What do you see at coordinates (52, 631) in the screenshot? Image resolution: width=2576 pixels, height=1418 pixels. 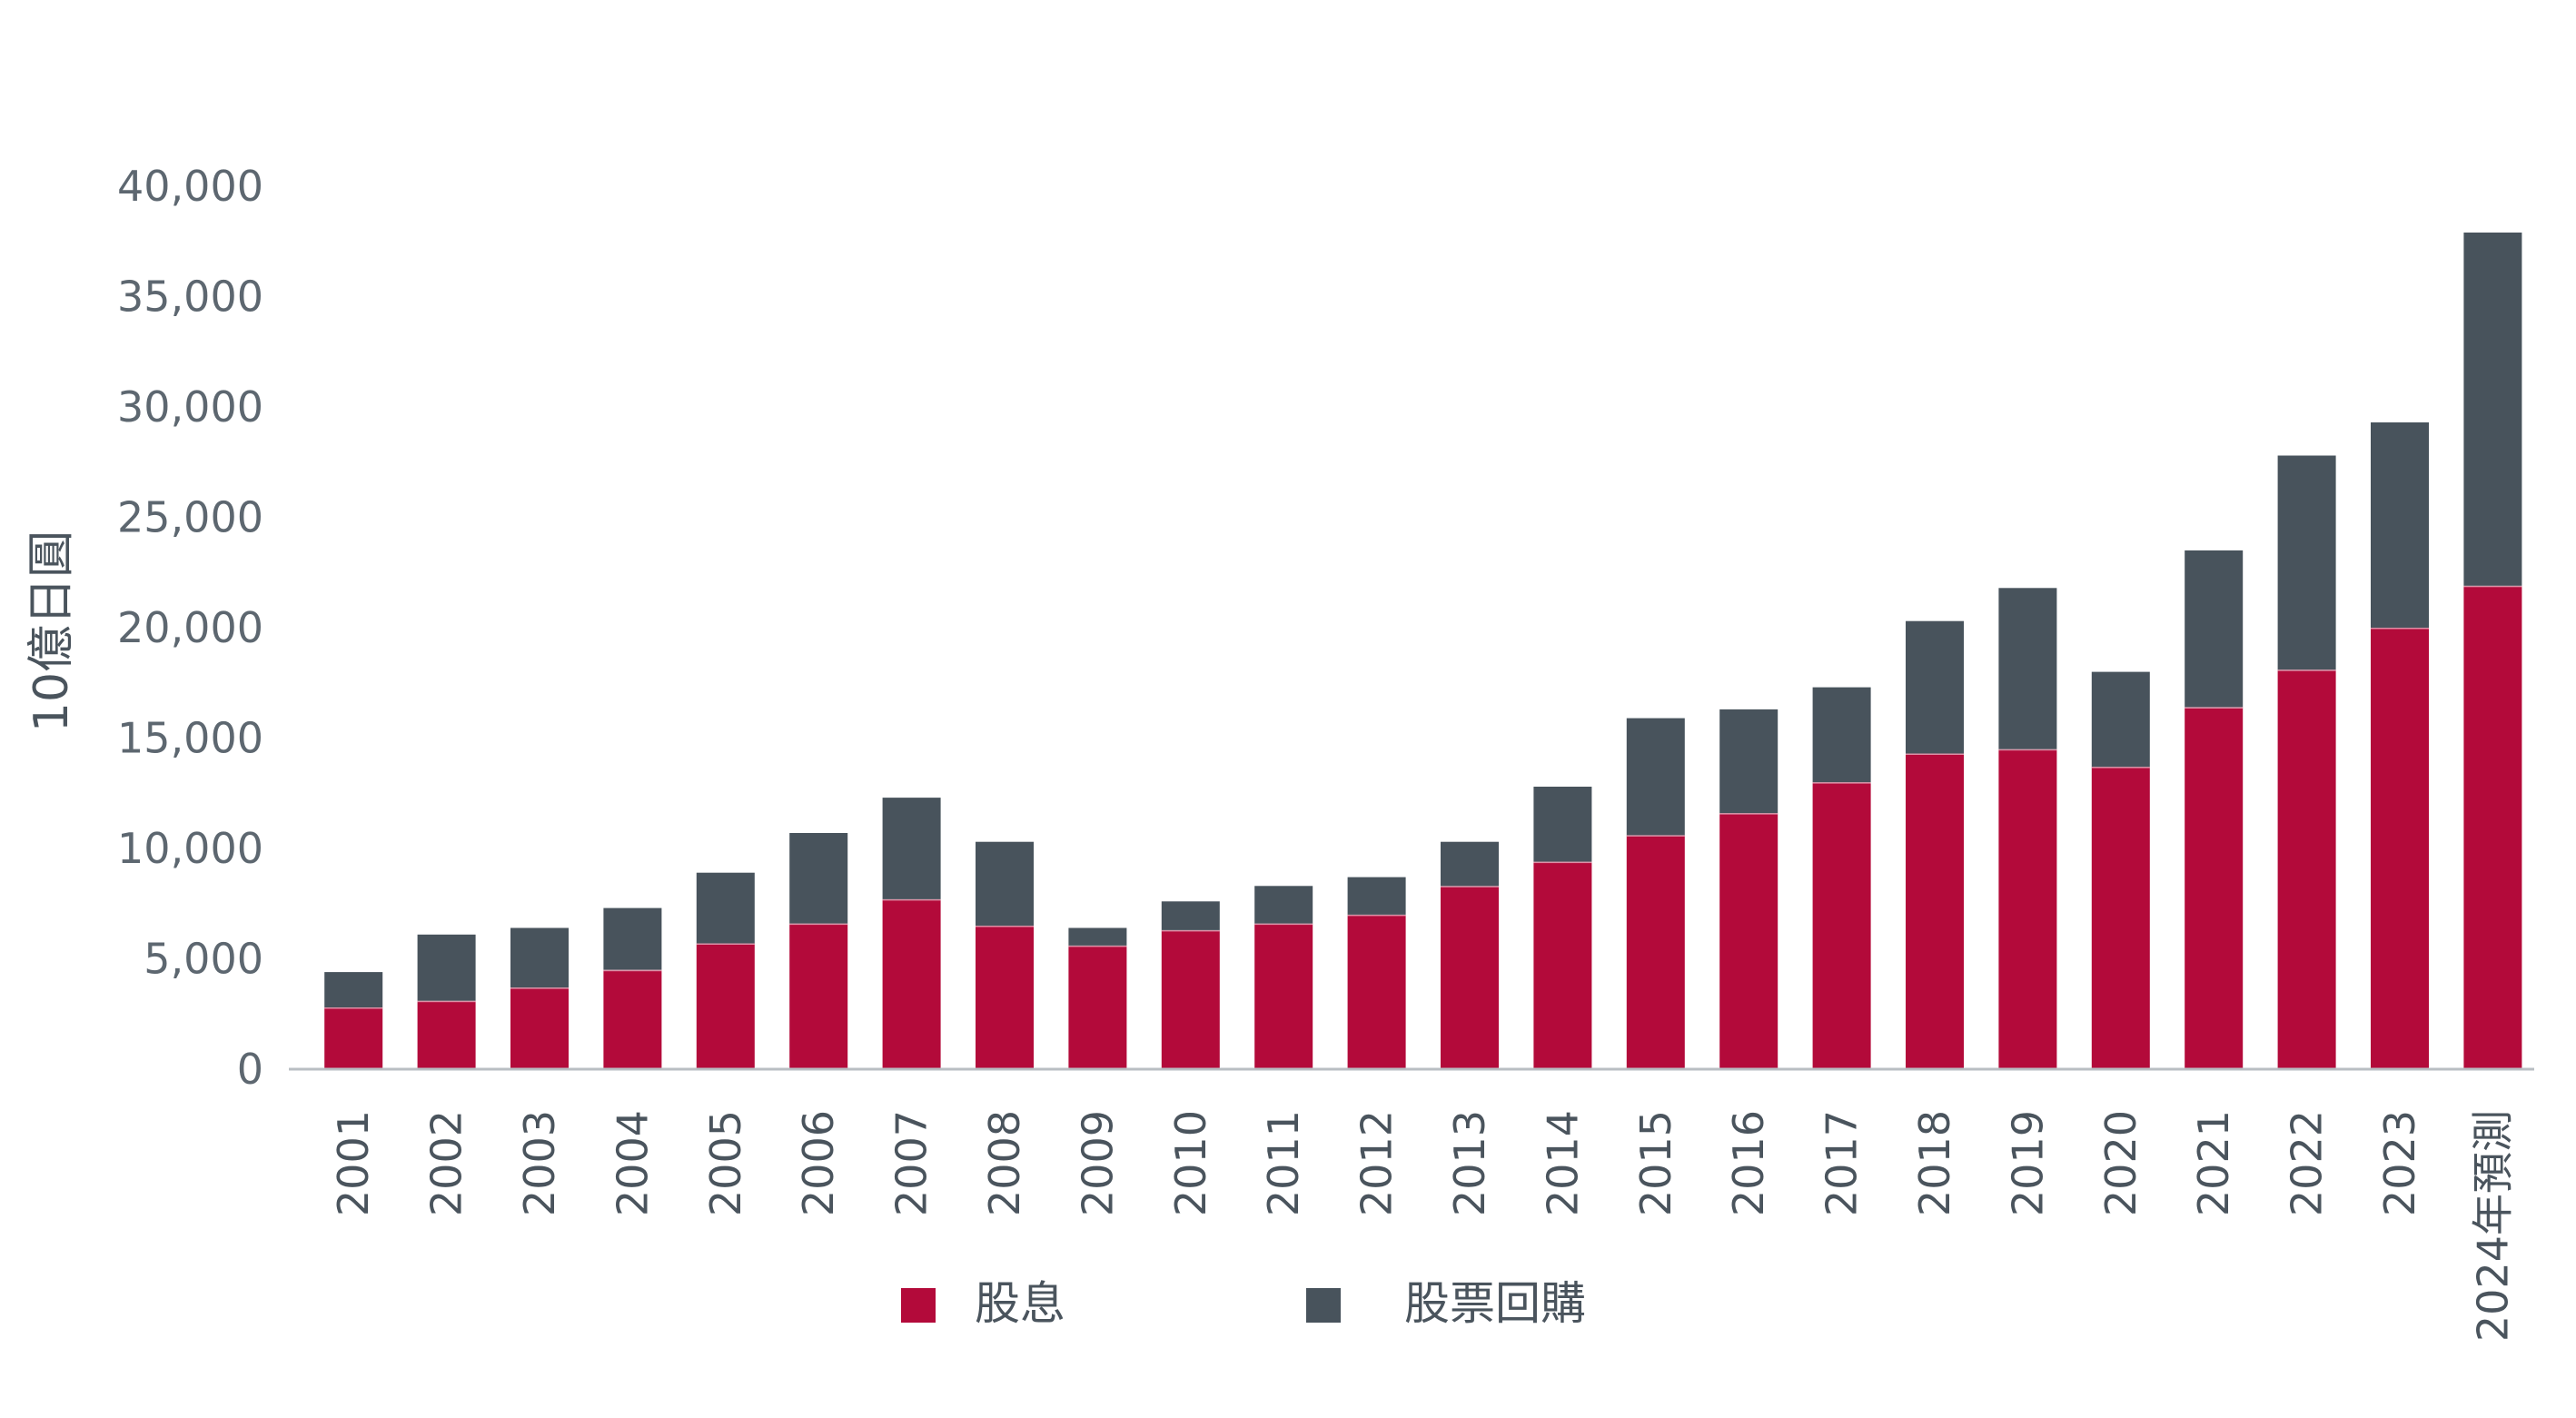 I see `y-axis-title: 10億日圓` at bounding box center [52, 631].